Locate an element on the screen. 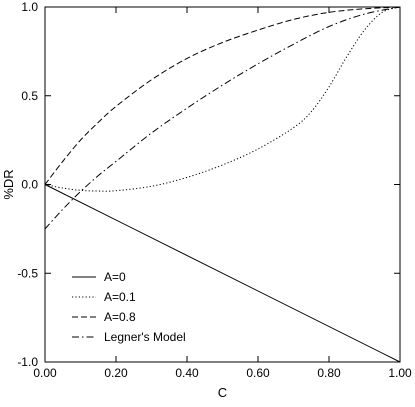  x-tick-label: 0.60 is located at coordinates (258, 373).